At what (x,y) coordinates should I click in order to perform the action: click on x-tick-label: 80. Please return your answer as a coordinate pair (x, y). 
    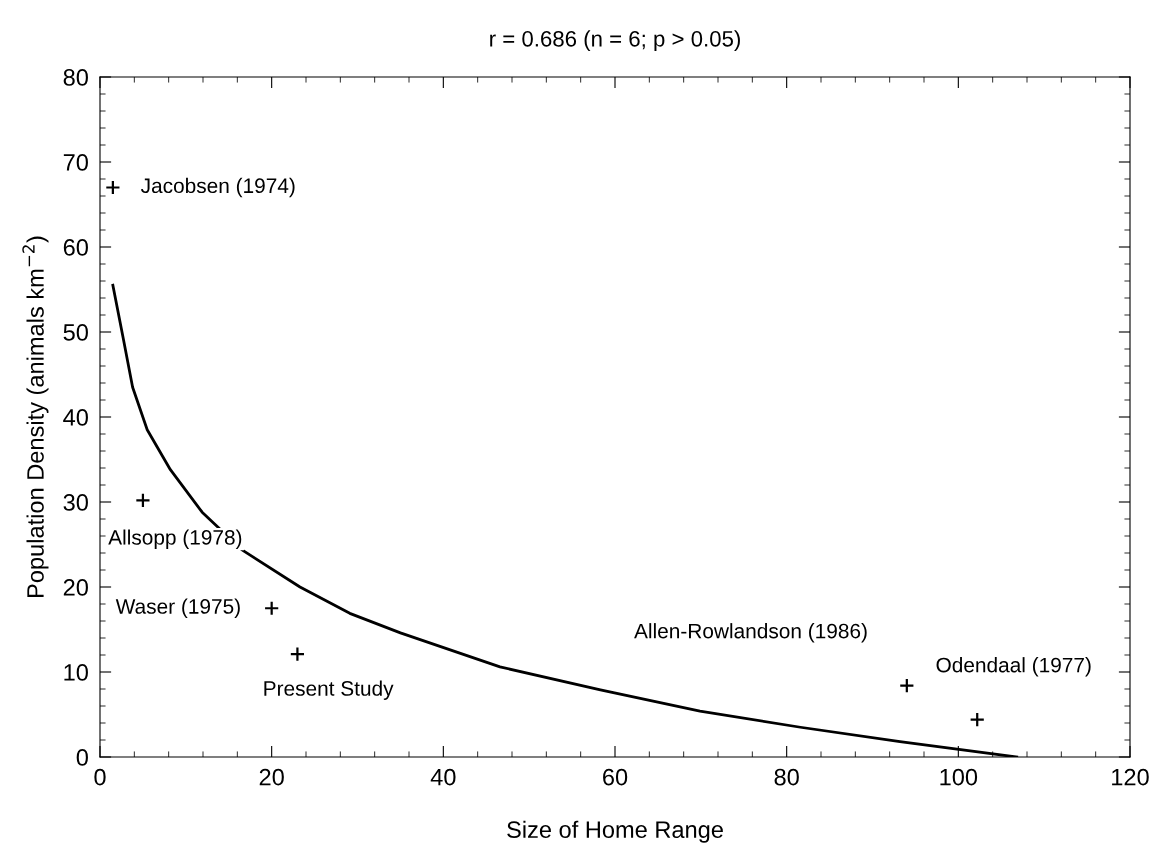
    Looking at the image, I should click on (786, 777).